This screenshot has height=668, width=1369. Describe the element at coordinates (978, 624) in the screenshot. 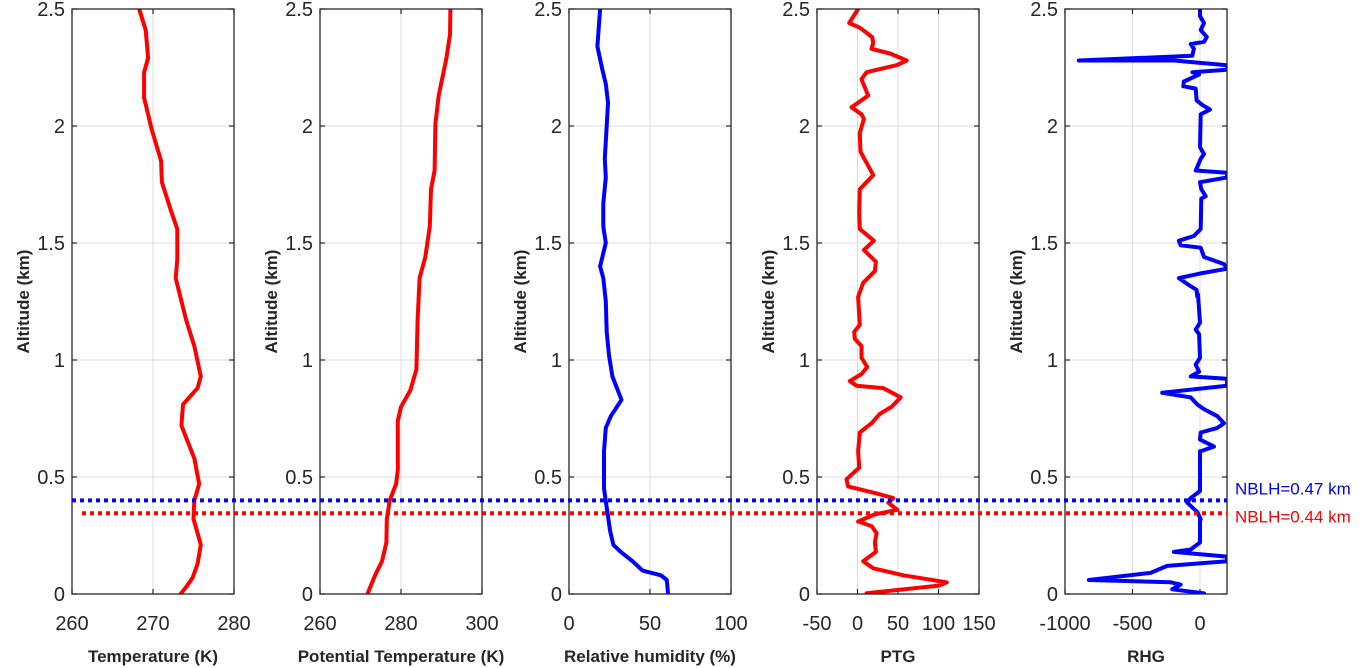

I see `x-tick-label: 150` at that location.